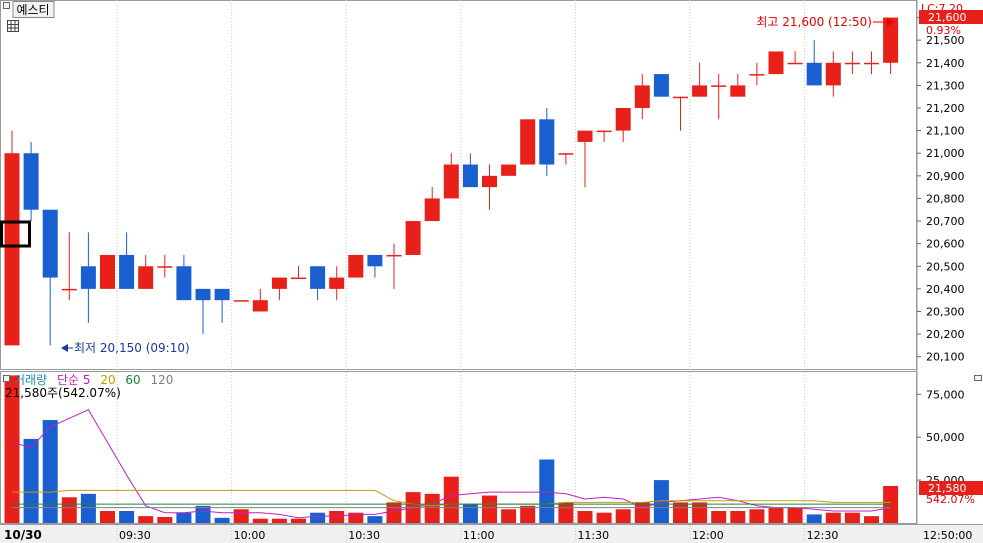 The width and height of the screenshot is (983, 543). I want to click on legend-volume: 거래량, so click(30, 380).